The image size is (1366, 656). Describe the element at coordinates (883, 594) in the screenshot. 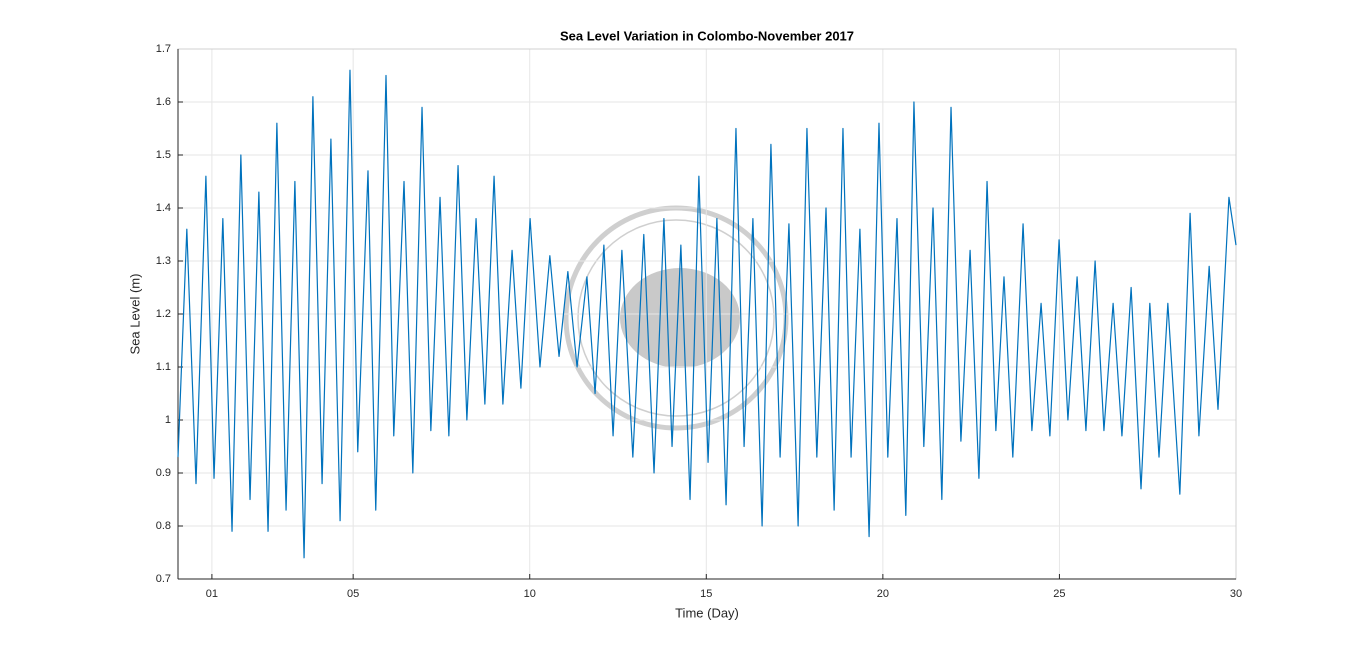

I see `x-tick-label: 20` at that location.